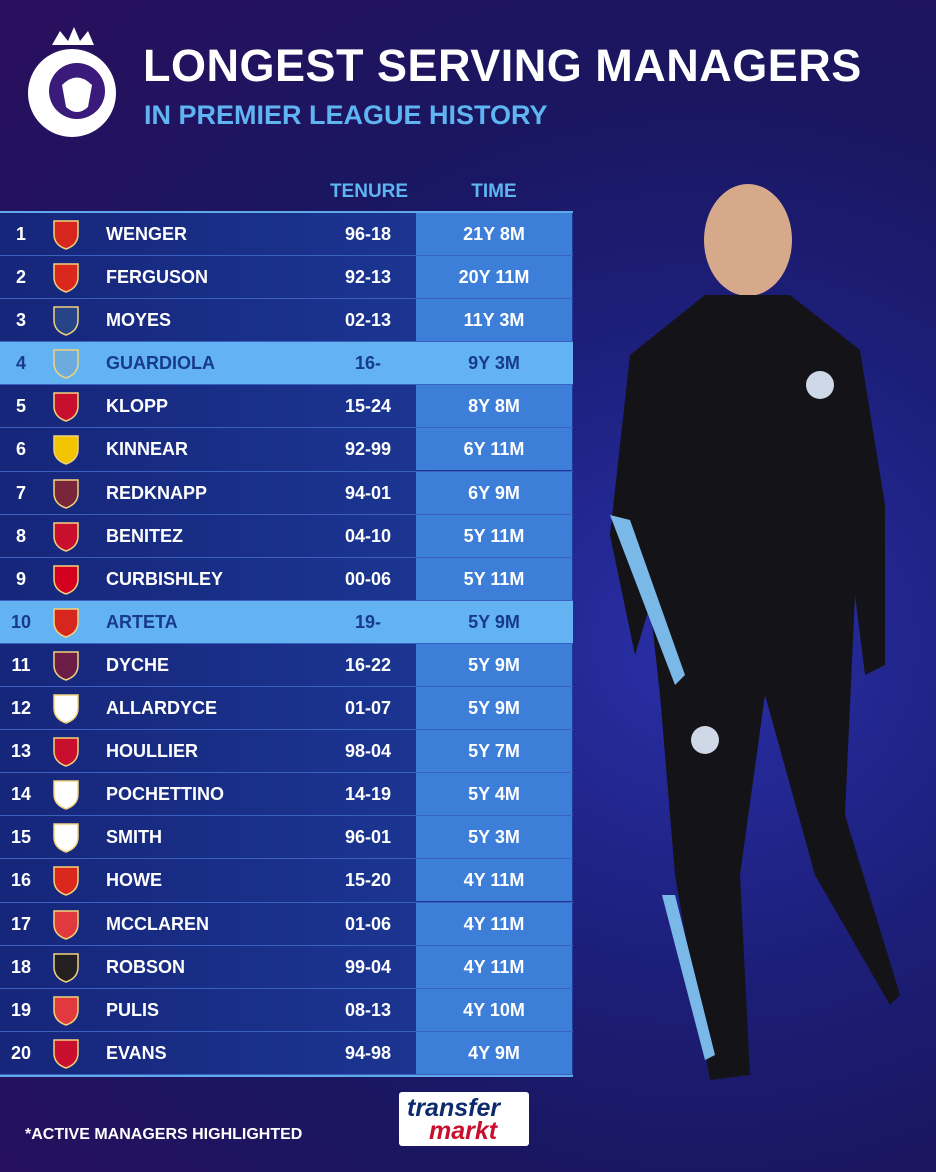 This screenshot has height=1172, width=936. What do you see at coordinates (165, 794) in the screenshot?
I see `manager-name: POCHETTINO` at bounding box center [165, 794].